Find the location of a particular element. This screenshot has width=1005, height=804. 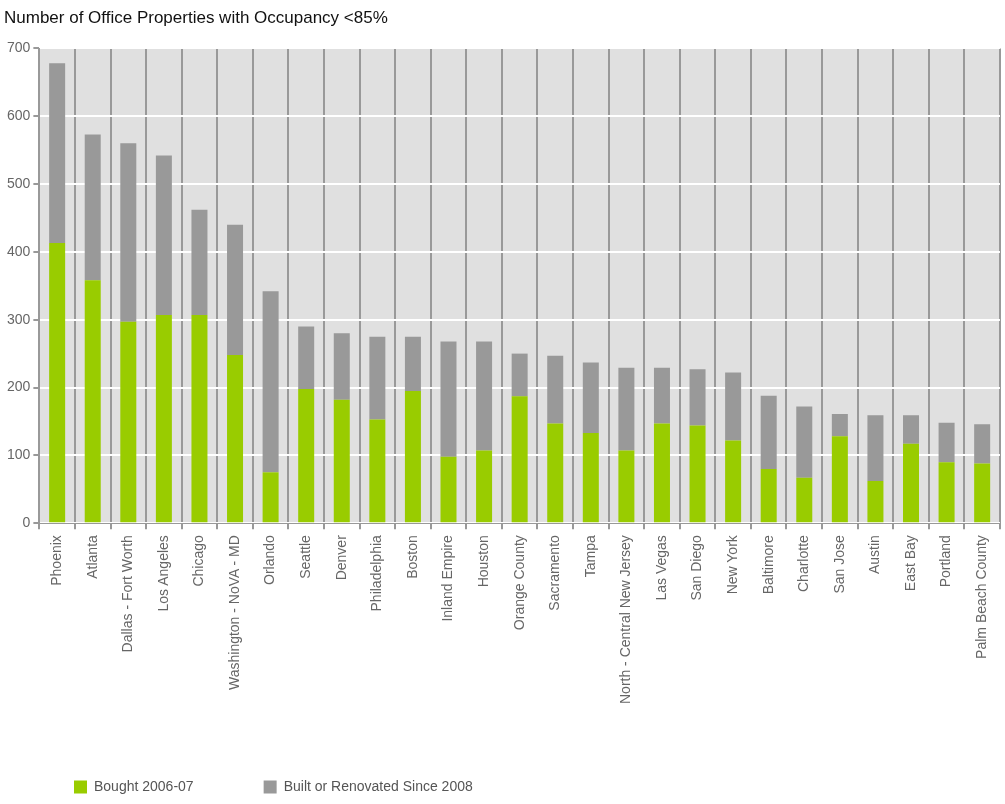

x-tick-label: Portland is located at coordinates (945, 561).